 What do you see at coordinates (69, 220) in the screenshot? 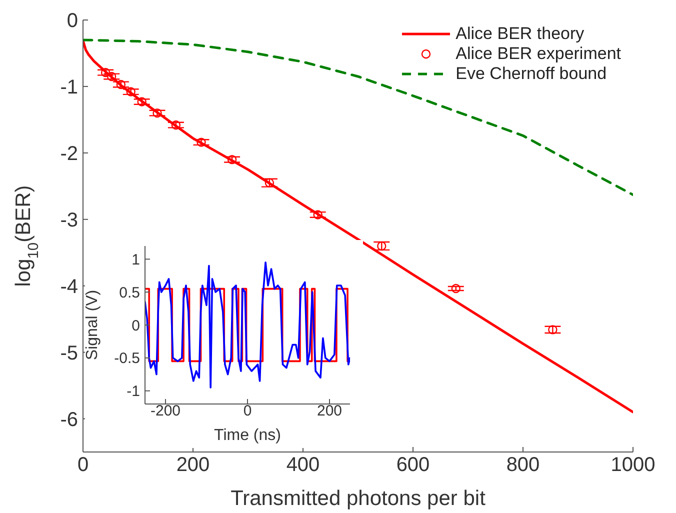
I see `y-tick-label: -3` at bounding box center [69, 220].